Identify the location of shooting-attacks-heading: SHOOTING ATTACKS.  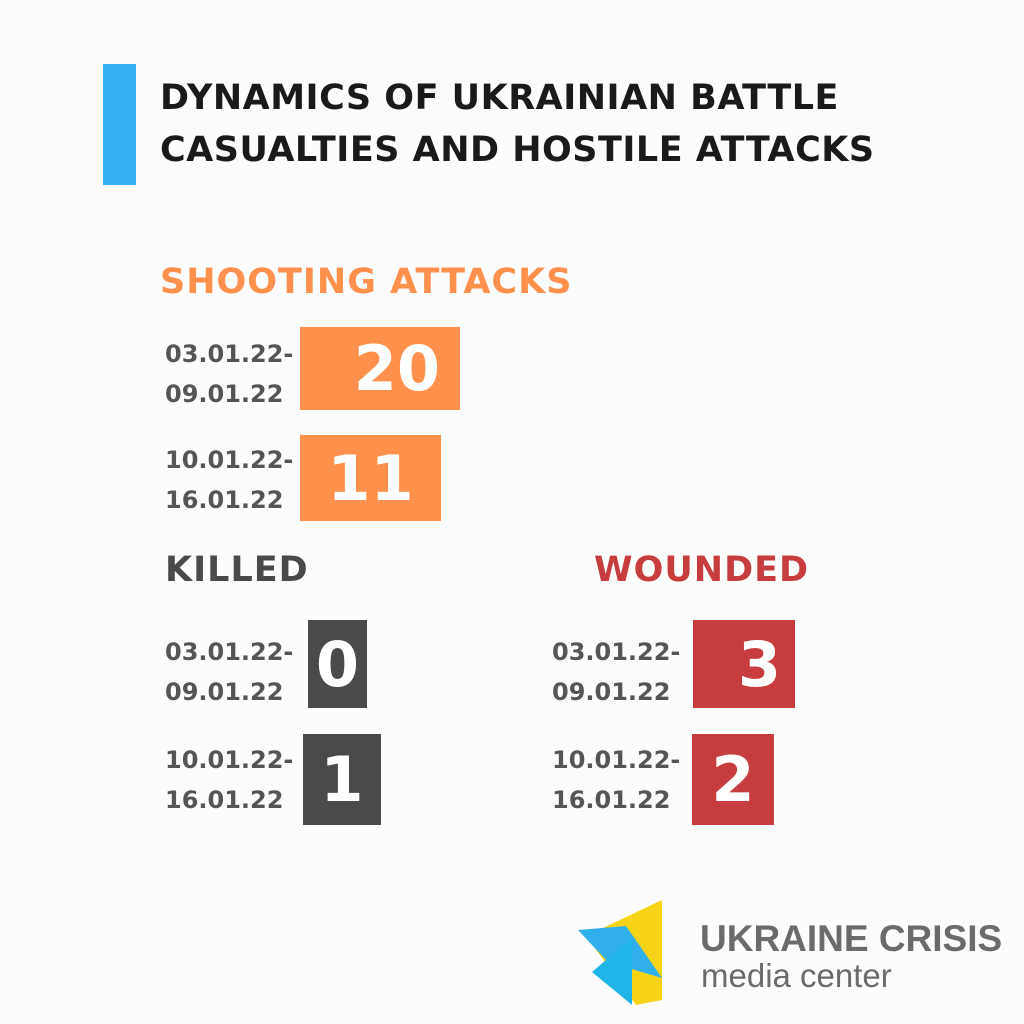
(366, 282).